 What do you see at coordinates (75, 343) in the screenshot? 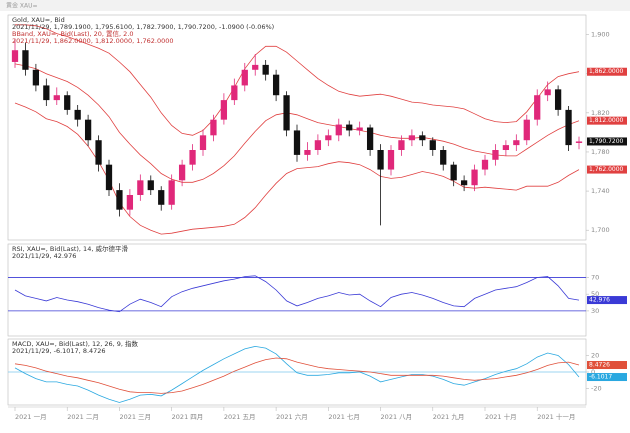
I see `panel-title: MACD, XAU=, Bid(Last), 12, 26, 9, 指数` at bounding box center [75, 343].